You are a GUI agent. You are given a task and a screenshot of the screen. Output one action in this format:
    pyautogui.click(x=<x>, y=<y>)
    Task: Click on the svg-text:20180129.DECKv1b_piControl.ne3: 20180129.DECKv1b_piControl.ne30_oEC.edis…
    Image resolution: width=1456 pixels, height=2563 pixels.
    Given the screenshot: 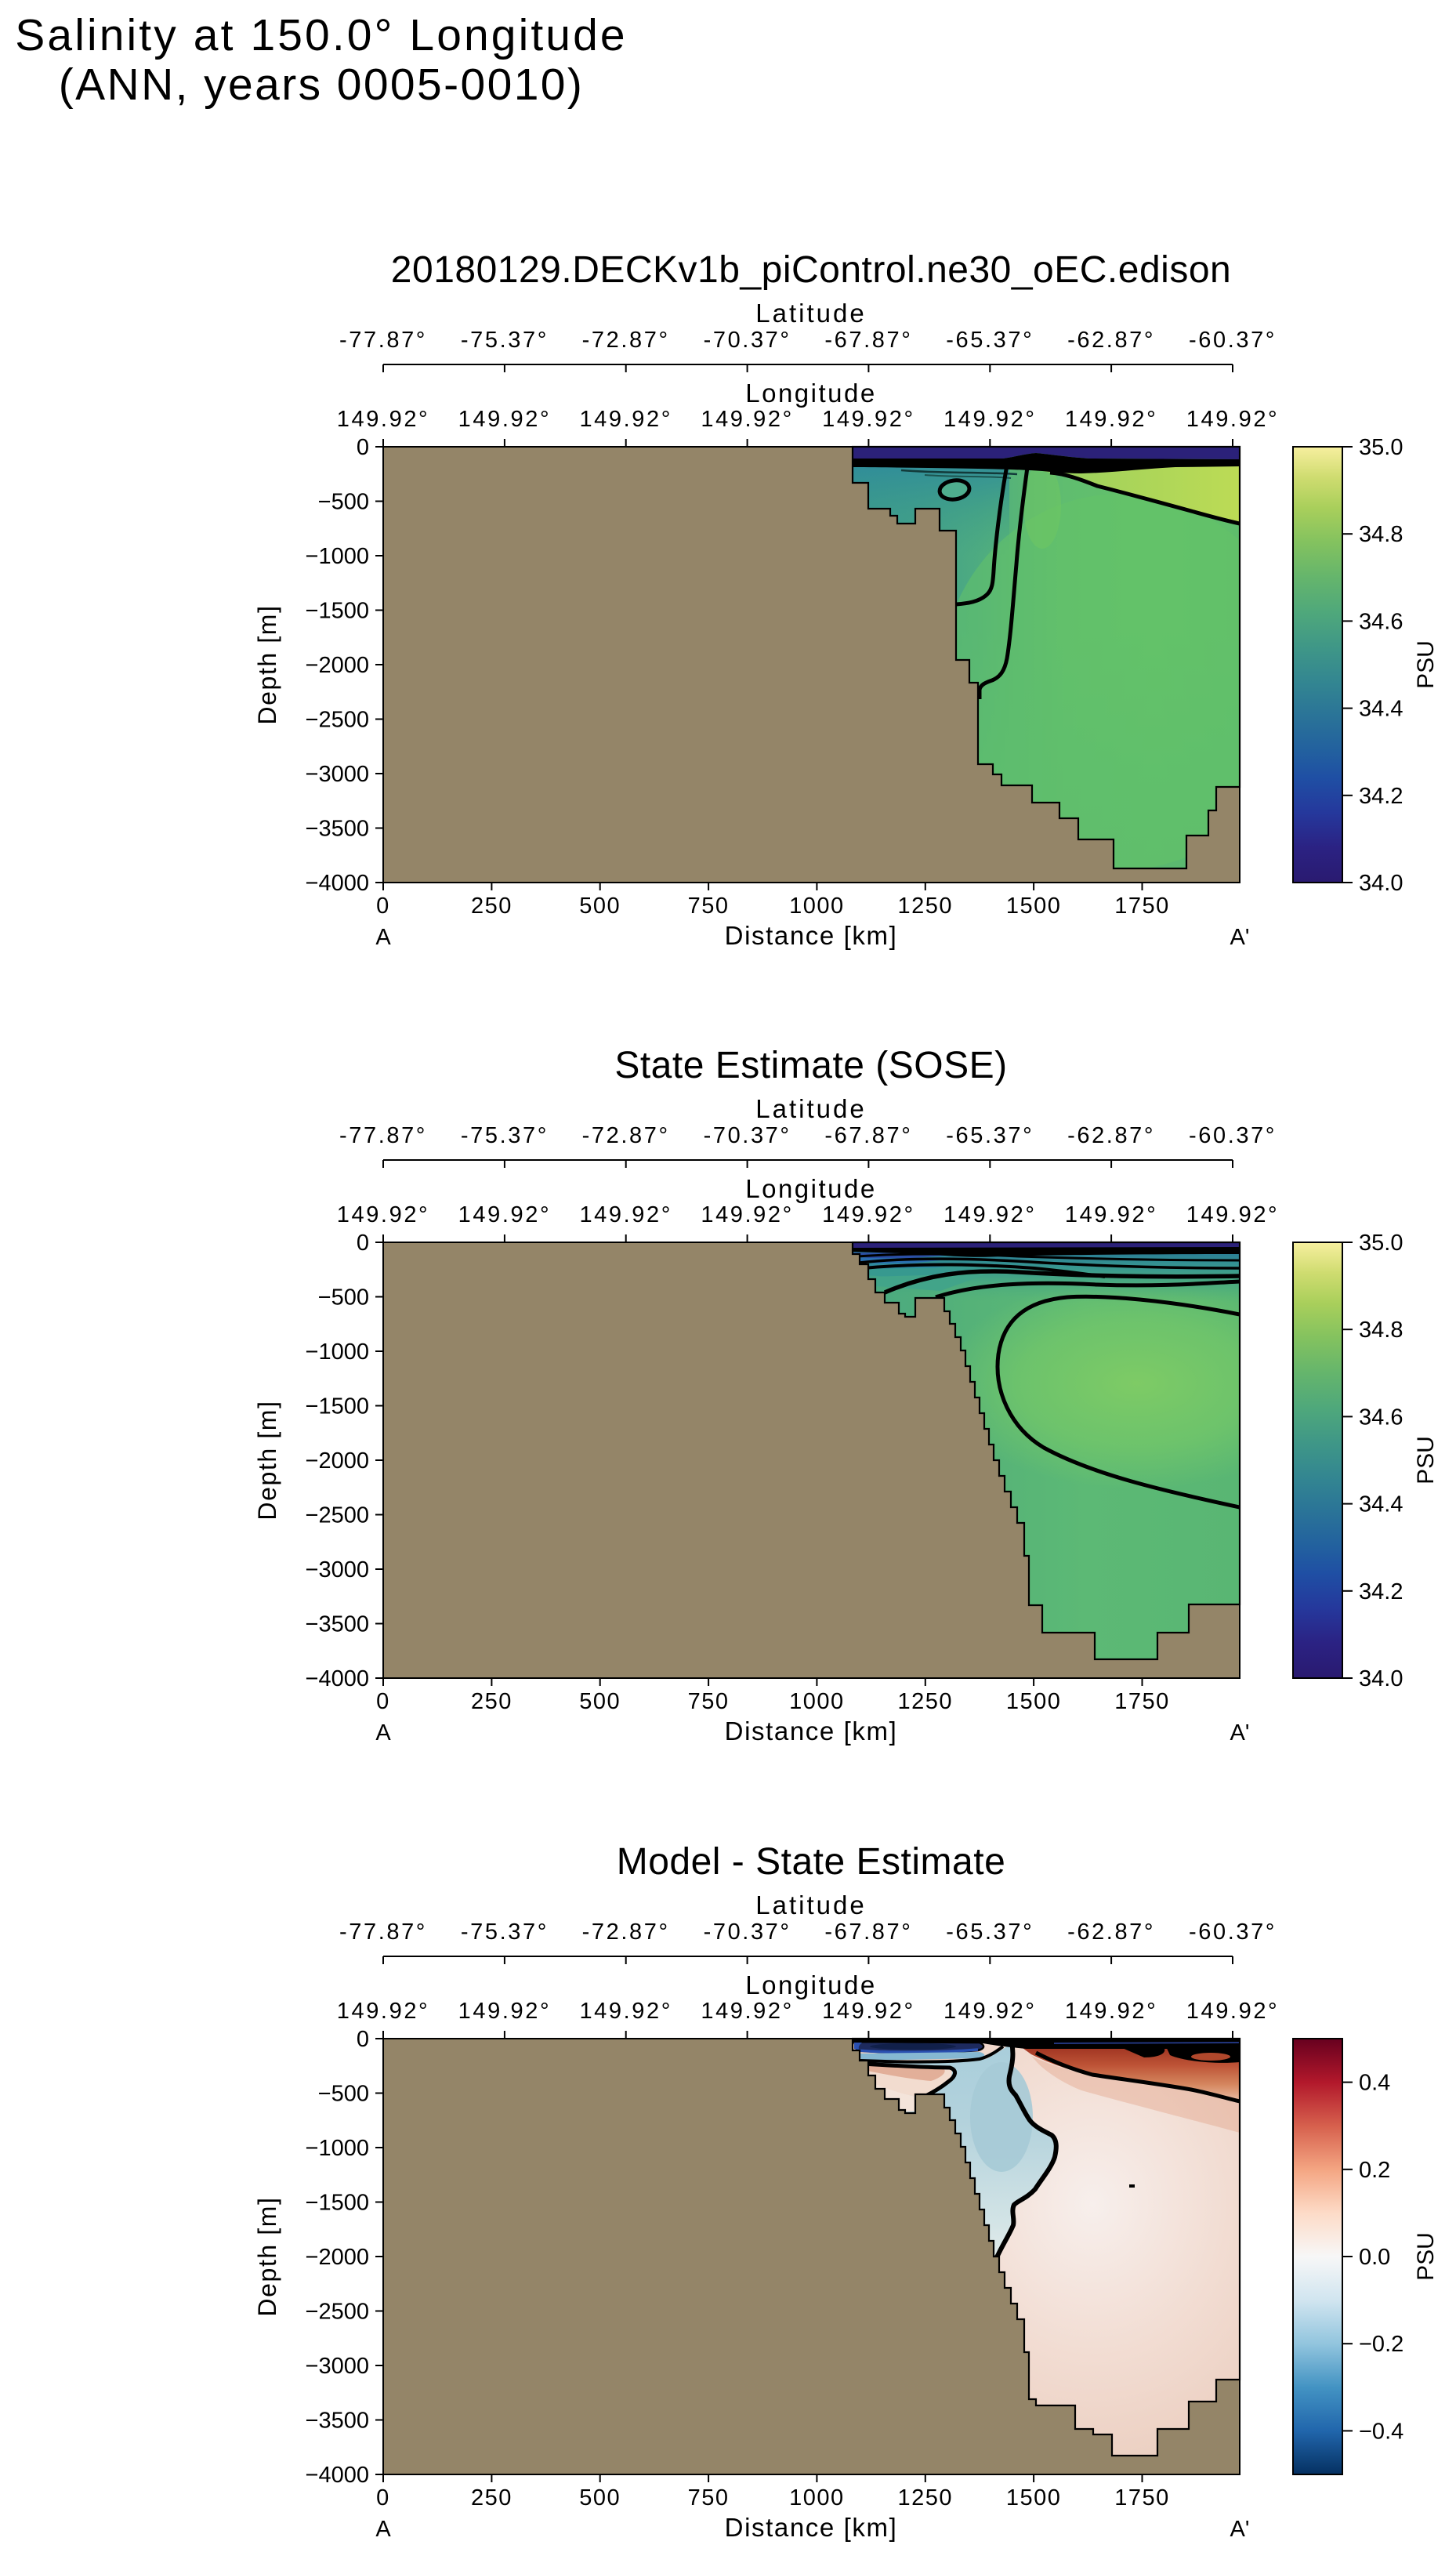 What is the action you would take?
    pyautogui.click(x=811, y=270)
    